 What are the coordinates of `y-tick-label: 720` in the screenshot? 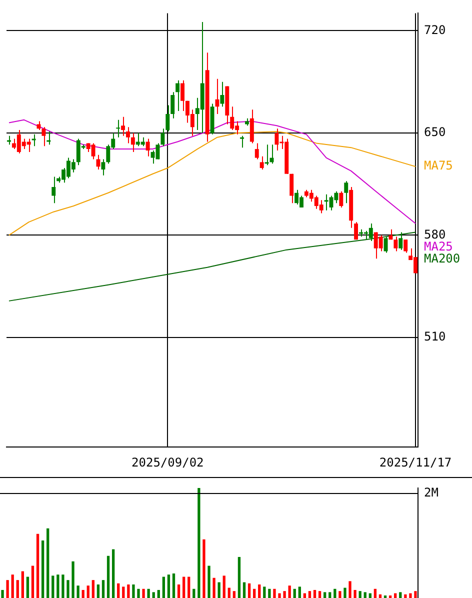 It's located at (435, 29).